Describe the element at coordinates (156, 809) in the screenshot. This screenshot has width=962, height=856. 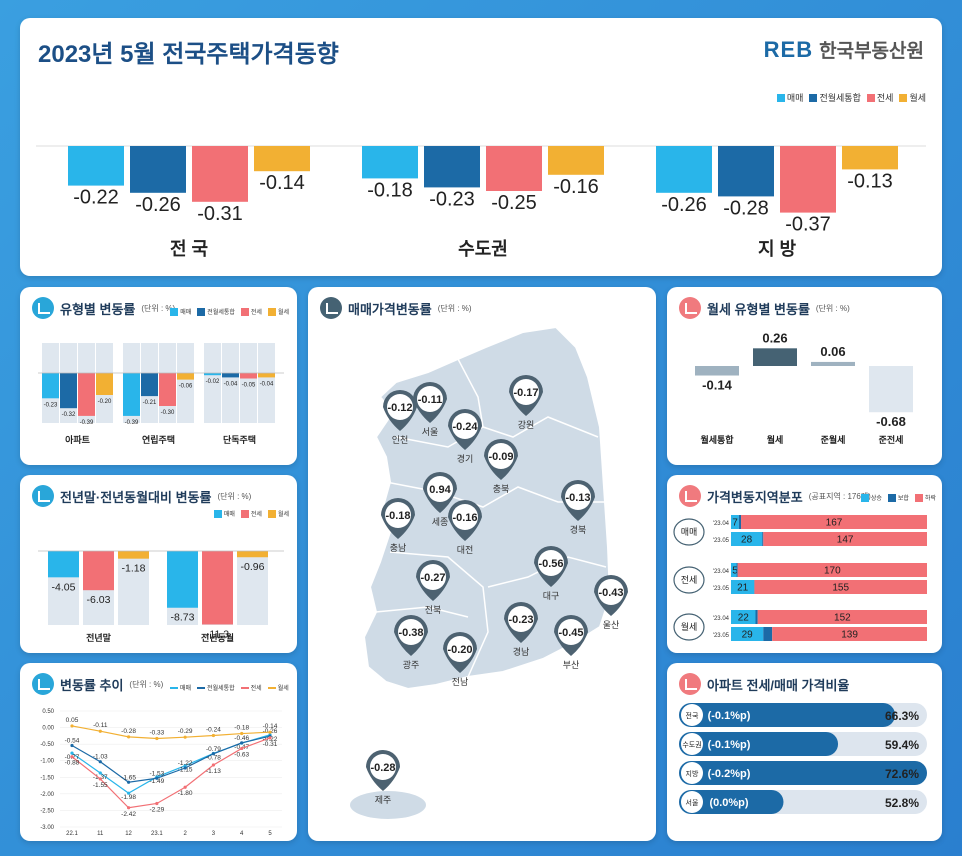
I see `data-label: -2.29` at that location.